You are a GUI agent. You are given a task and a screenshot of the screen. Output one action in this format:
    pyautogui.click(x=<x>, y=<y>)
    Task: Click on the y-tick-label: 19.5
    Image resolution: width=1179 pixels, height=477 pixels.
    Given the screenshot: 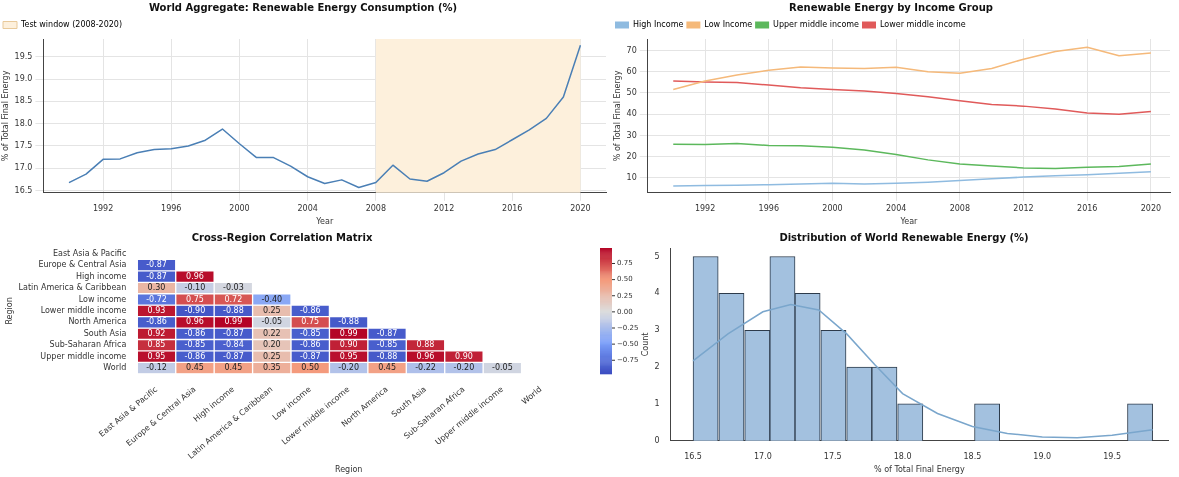 What is the action you would take?
    pyautogui.click(x=23, y=56)
    